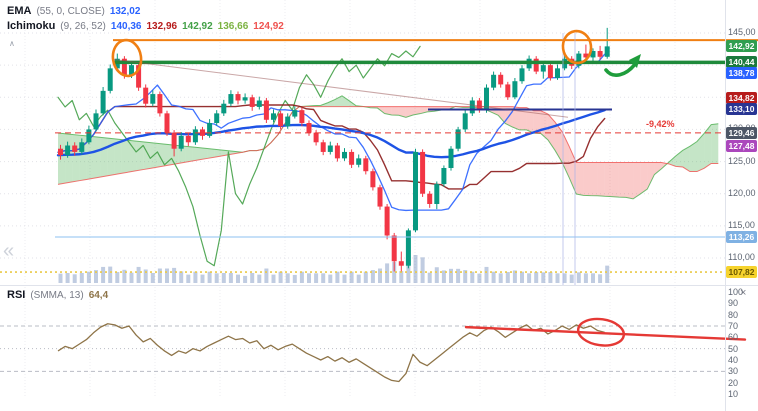 This screenshot has height=411, width=758. I want to click on rsi-axis-label: 40, so click(733, 359).